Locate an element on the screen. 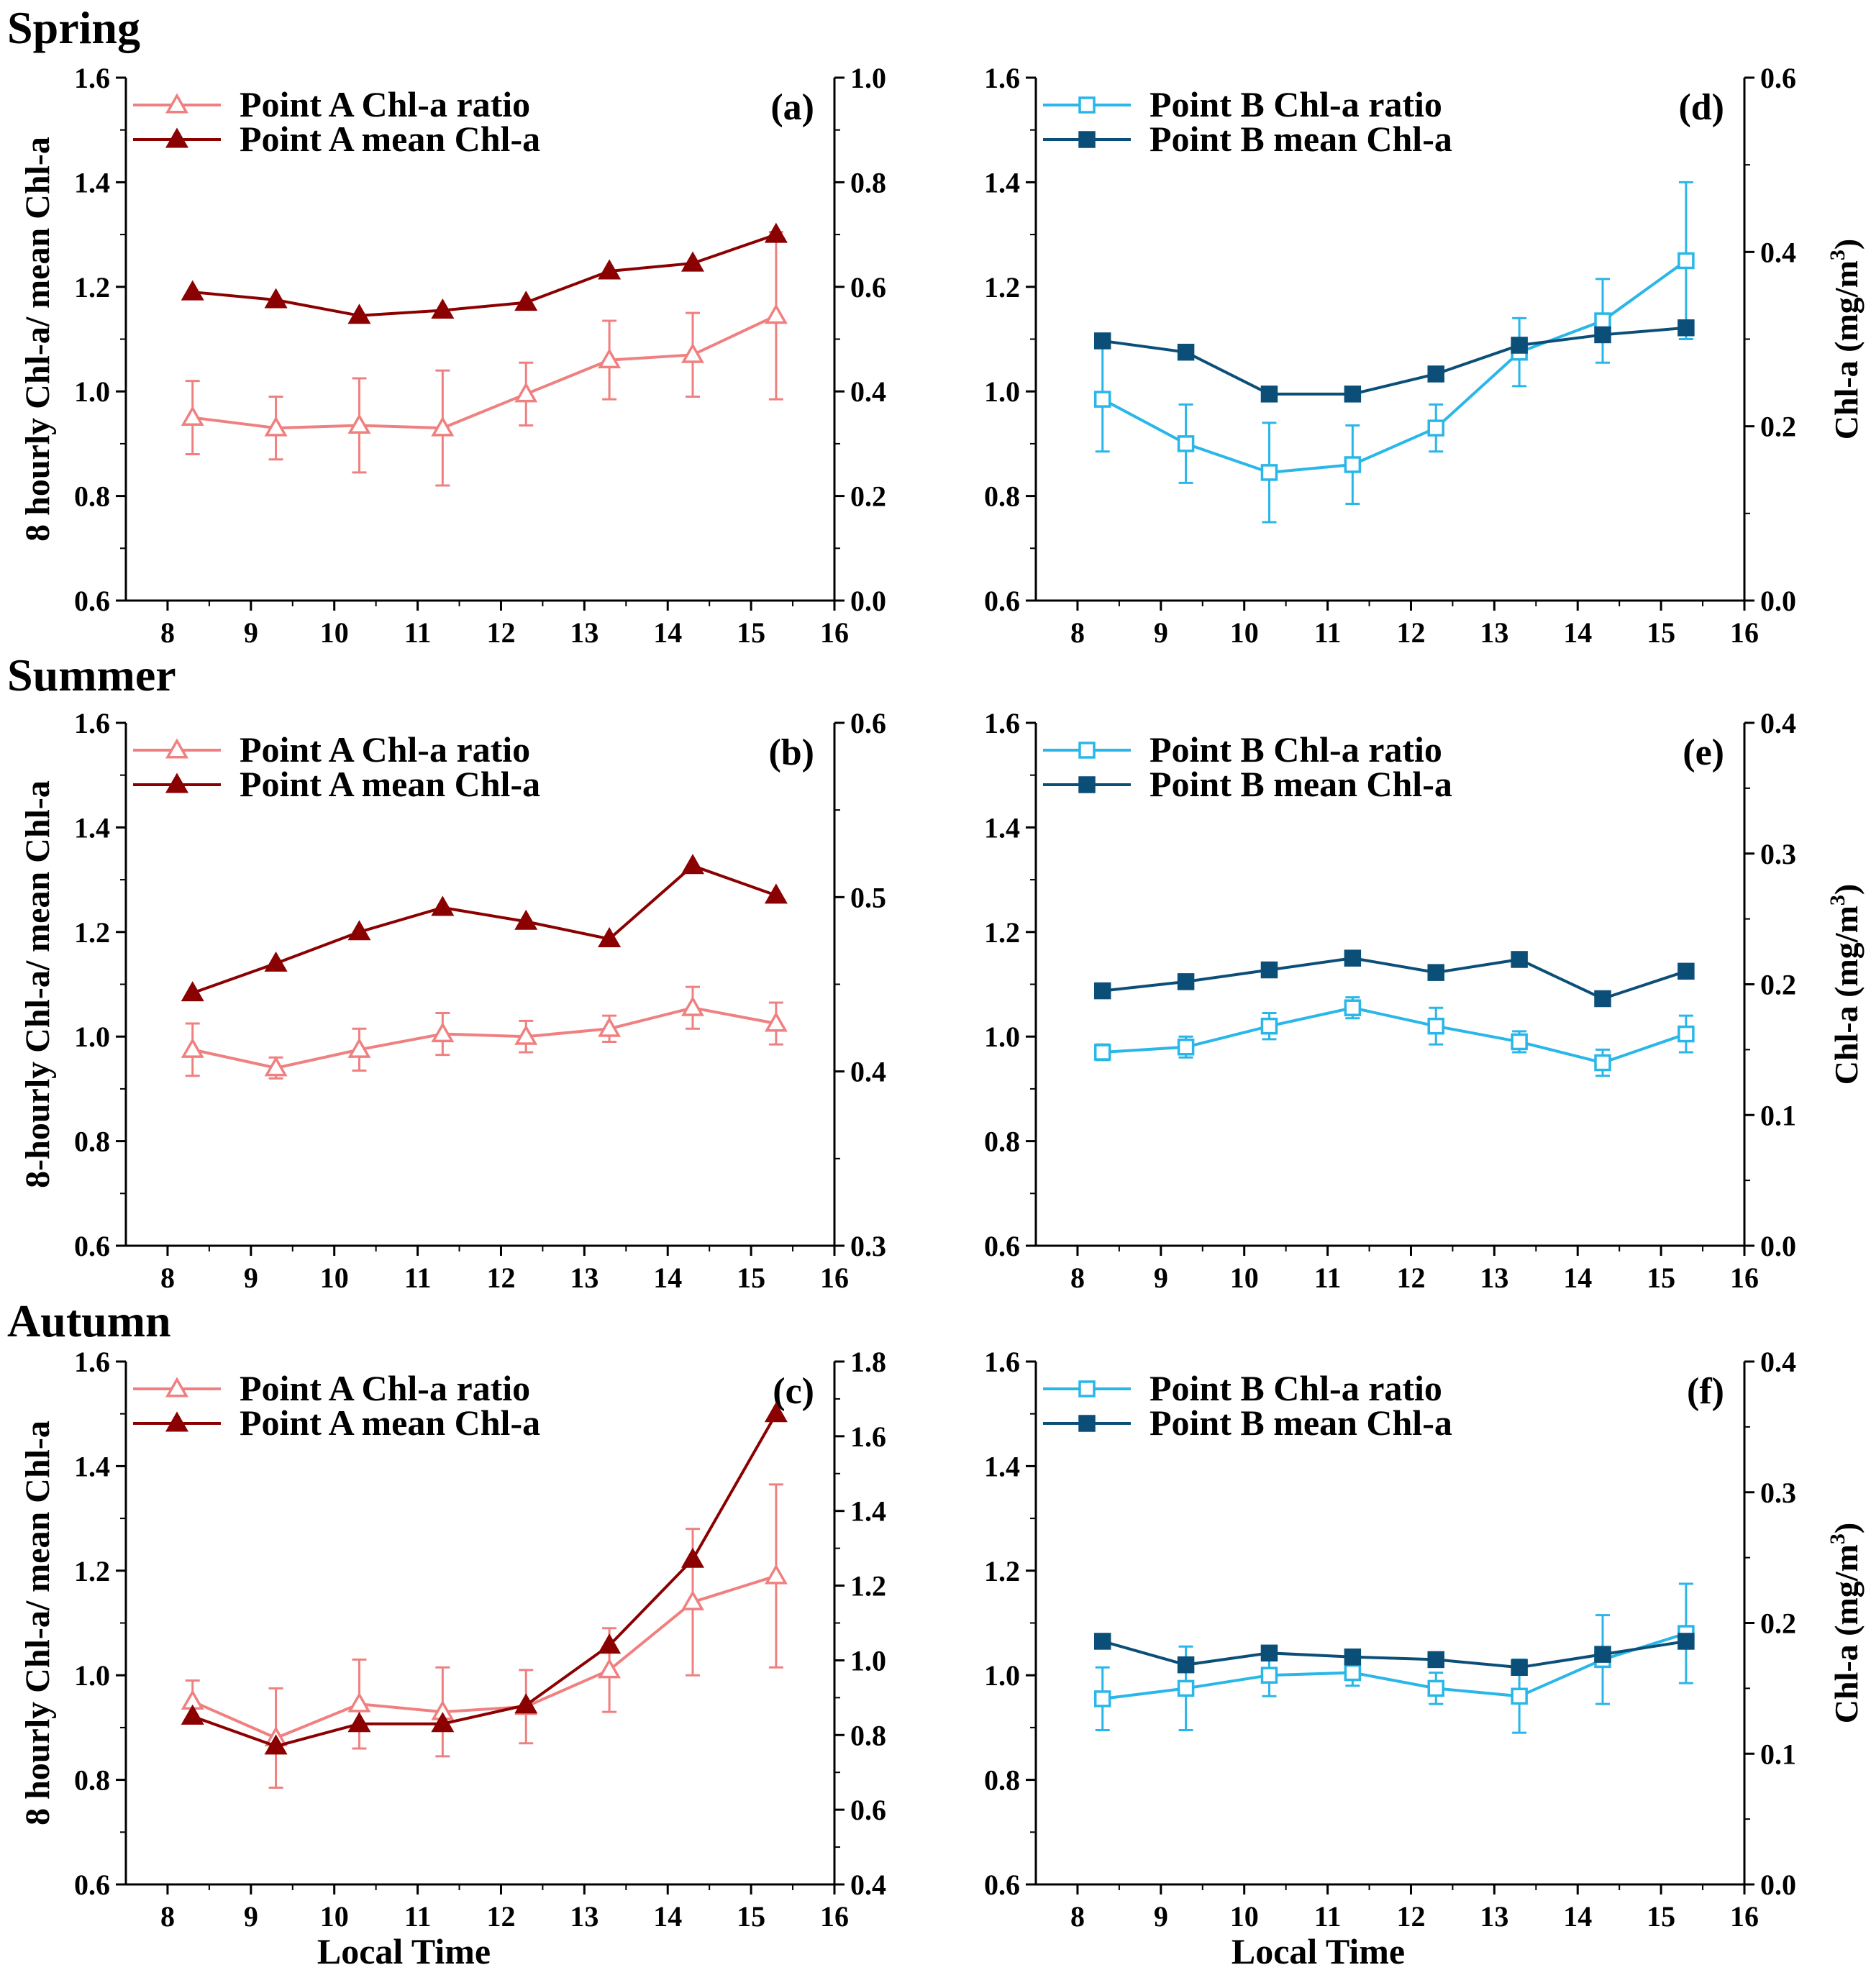 The height and width of the screenshot is (1988, 1871). y2-tick-label: 0.2 is located at coordinates (868, 496).